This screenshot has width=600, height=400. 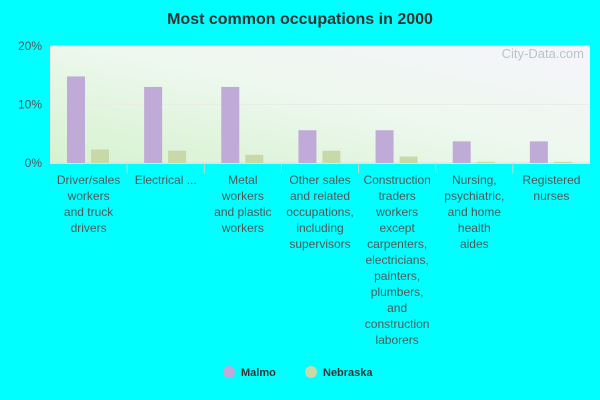 I want to click on y-axis: 0% 10% 20%, so click(x=30, y=104).